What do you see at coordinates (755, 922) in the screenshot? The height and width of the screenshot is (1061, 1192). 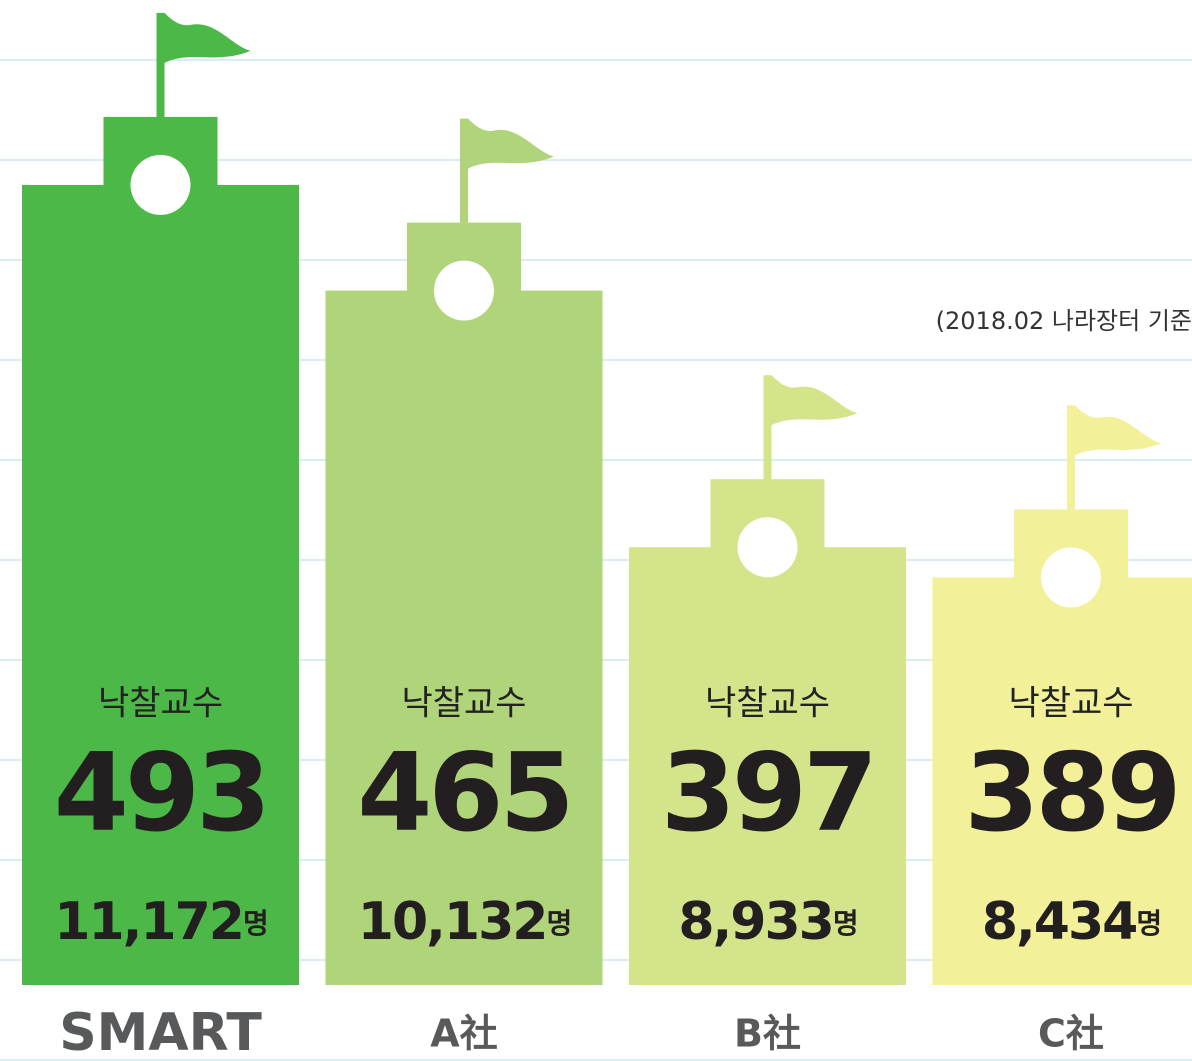 I see `sub-value: 8,933` at bounding box center [755, 922].